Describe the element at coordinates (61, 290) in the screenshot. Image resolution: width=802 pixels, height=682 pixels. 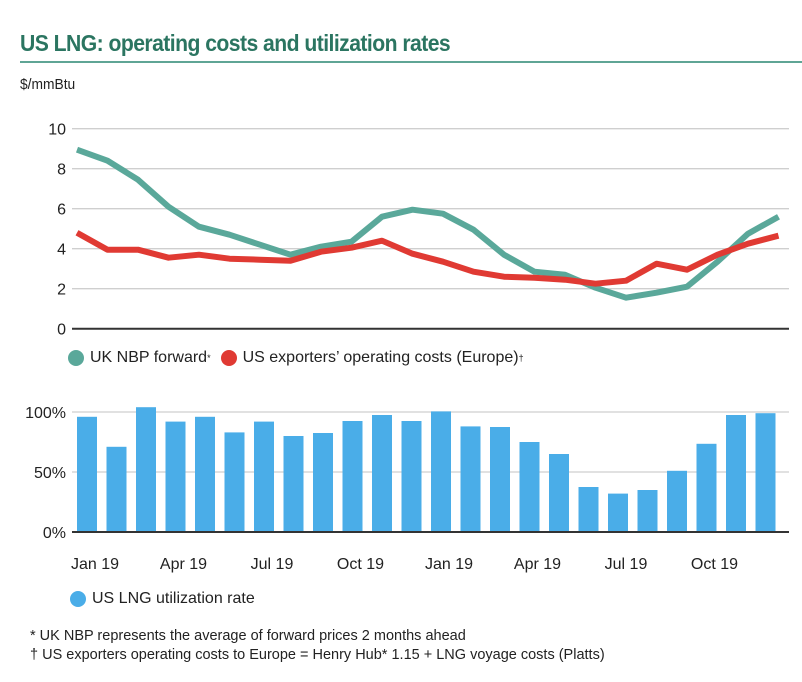
I see `y-tick-label: 2` at that location.